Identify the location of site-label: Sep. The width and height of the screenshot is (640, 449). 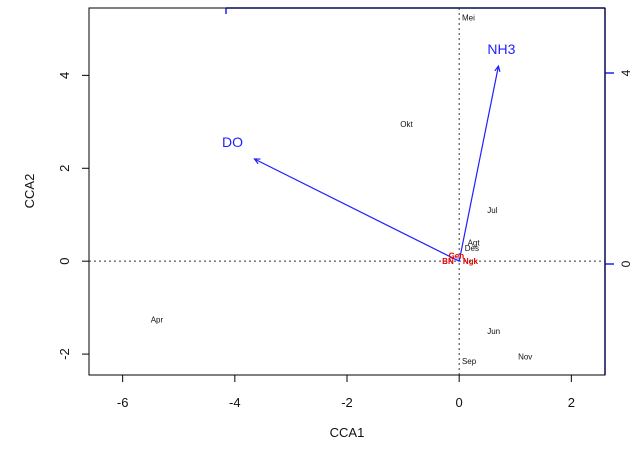
(469, 361).